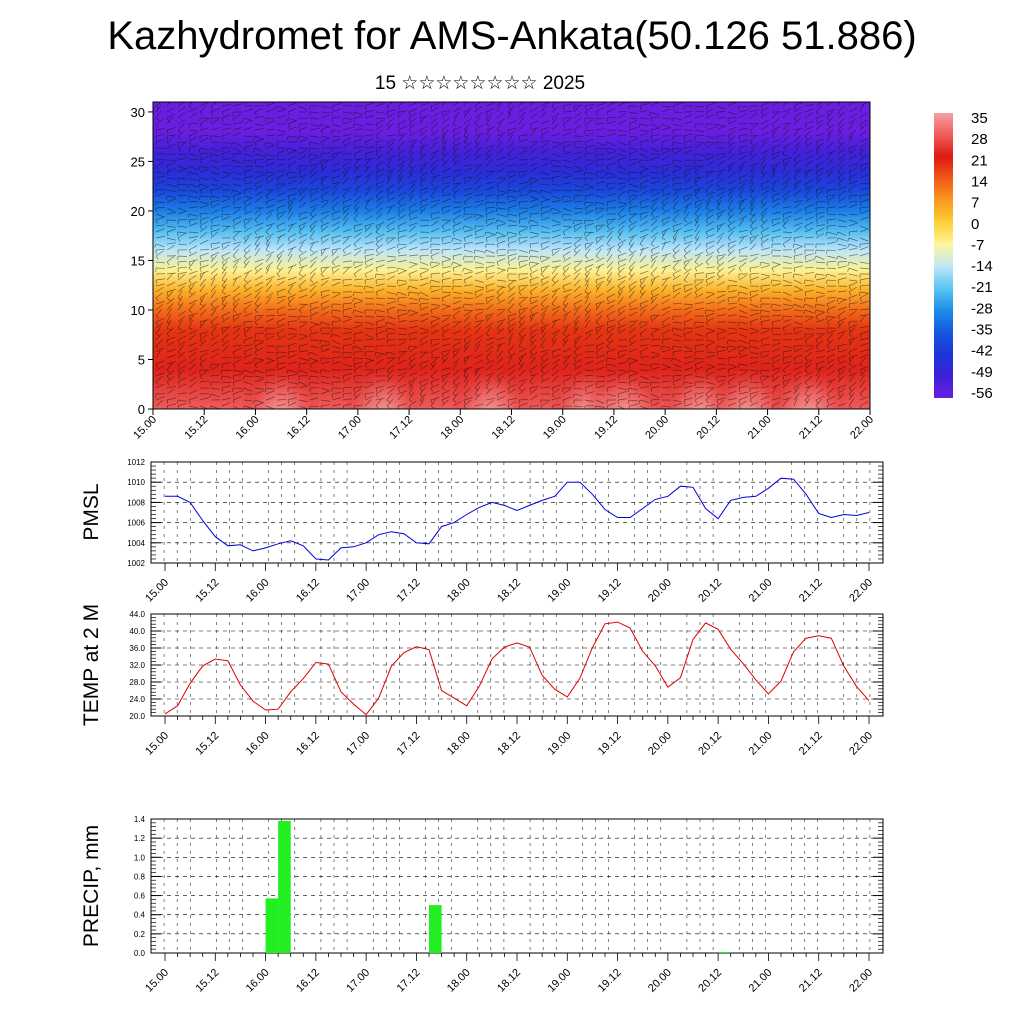 The width and height of the screenshot is (1024, 1024). Describe the element at coordinates (982, 287) in the screenshot. I see `colorbar-label: -21` at that location.